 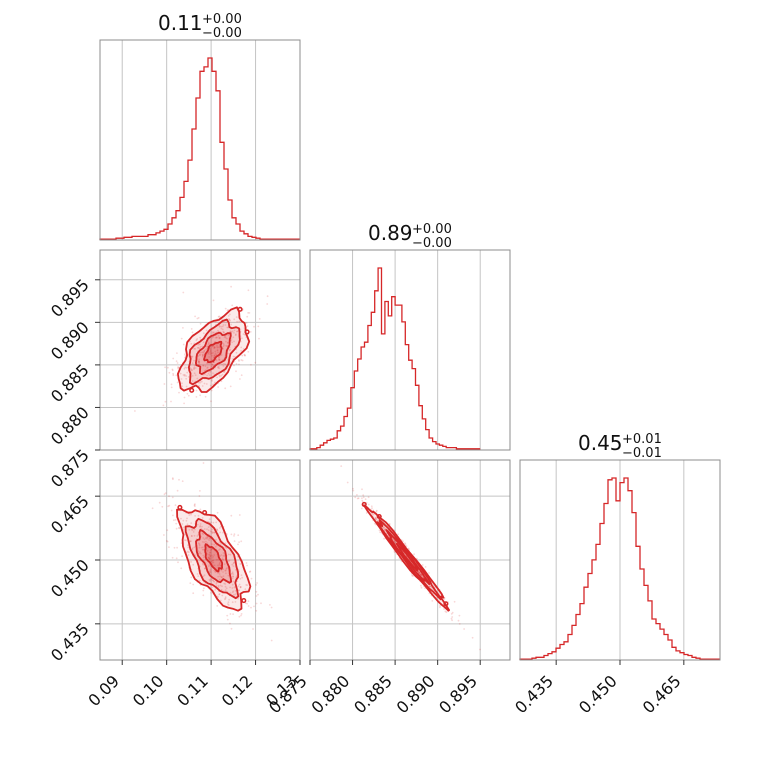 What do you see at coordinates (331, 694) in the screenshot?
I see `x-tick-label-1: 0.880` at bounding box center [331, 694].